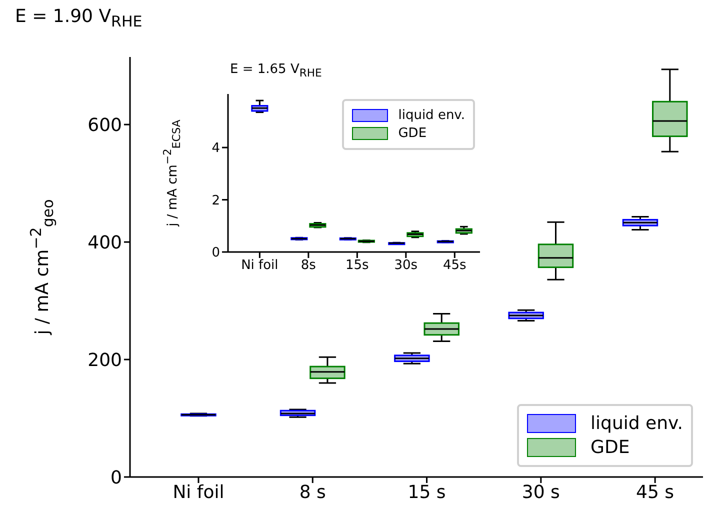 The image size is (711, 520). I want to click on y-tick-label: 2, so click(216, 200).